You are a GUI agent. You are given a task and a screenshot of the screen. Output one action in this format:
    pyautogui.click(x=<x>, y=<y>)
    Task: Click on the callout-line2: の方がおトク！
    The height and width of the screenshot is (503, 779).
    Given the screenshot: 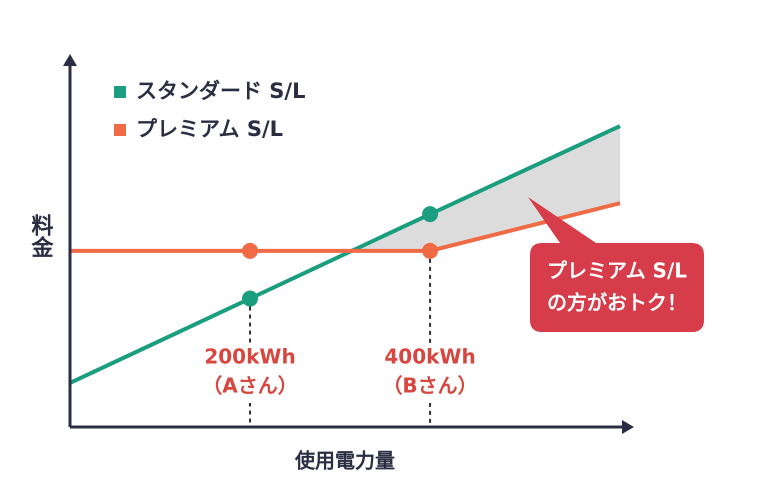 What is the action you would take?
    pyautogui.click(x=617, y=303)
    